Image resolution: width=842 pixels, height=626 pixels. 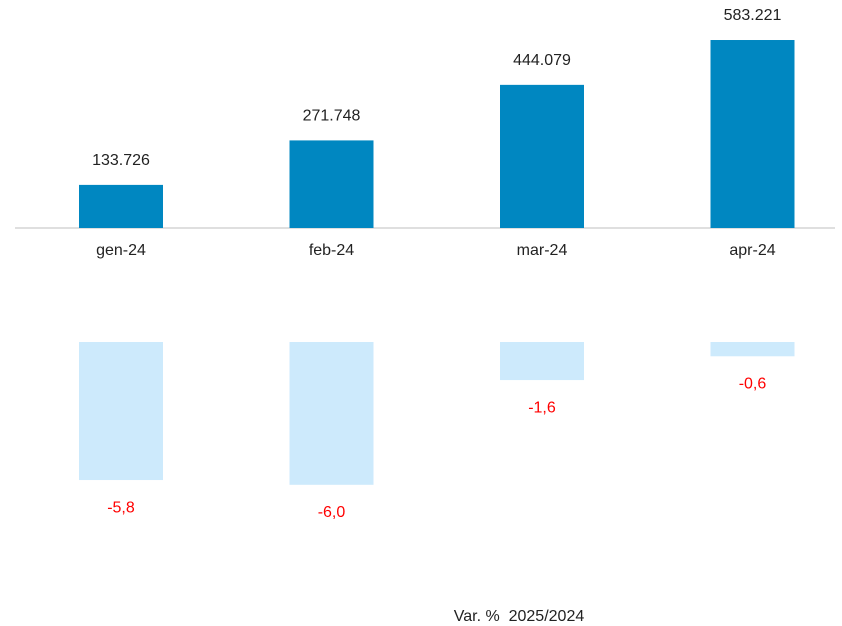 What do you see at coordinates (519, 616) in the screenshot?
I see `caption: Var. % 2025/2024` at bounding box center [519, 616].